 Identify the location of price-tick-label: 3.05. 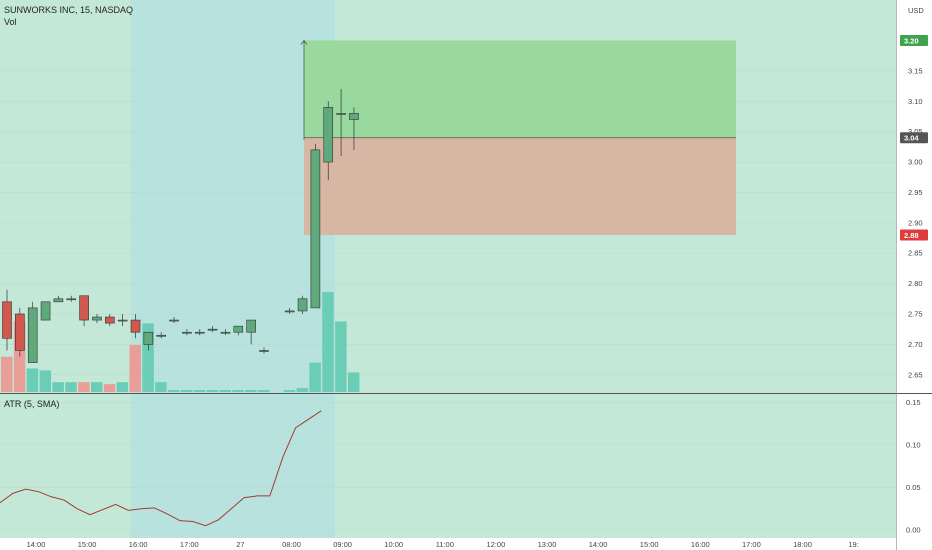
(915, 131).